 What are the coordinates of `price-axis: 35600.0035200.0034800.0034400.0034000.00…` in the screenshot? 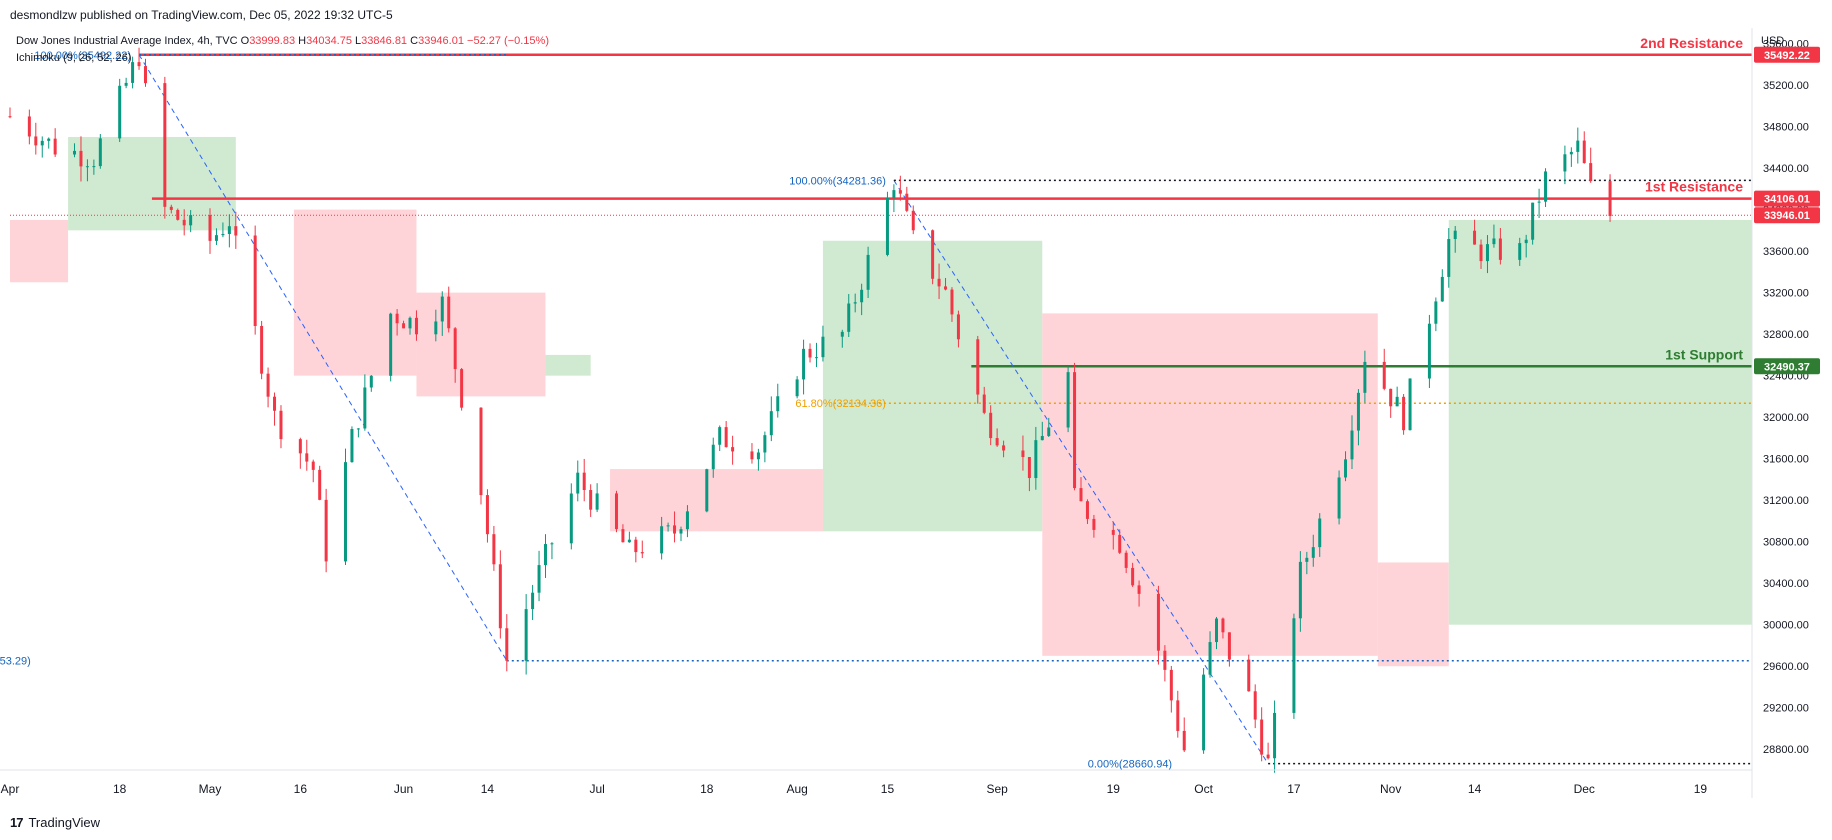 It's located at (1786, 398).